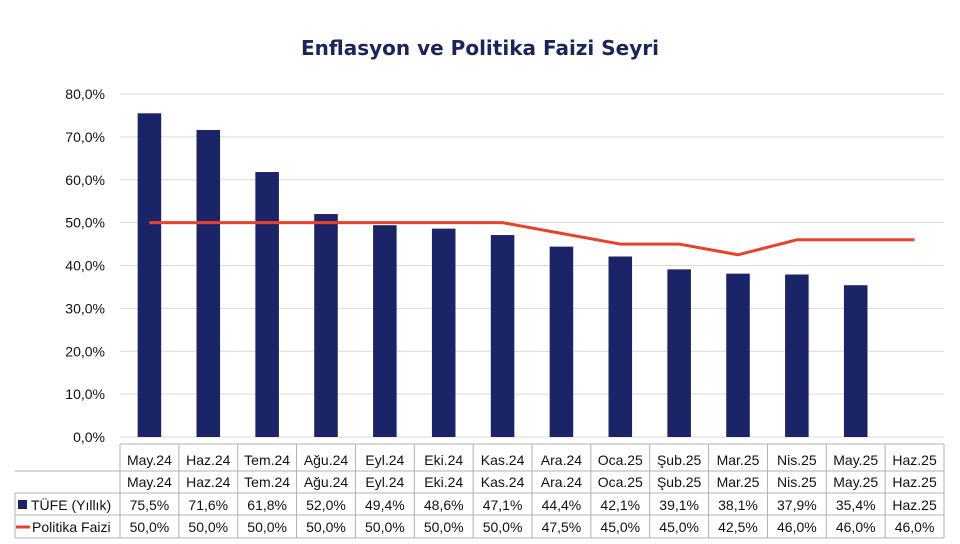 Image resolution: width=960 pixels, height=544 pixels. Describe the element at coordinates (149, 460) in the screenshot. I see `x-tick-label: May.24` at that location.